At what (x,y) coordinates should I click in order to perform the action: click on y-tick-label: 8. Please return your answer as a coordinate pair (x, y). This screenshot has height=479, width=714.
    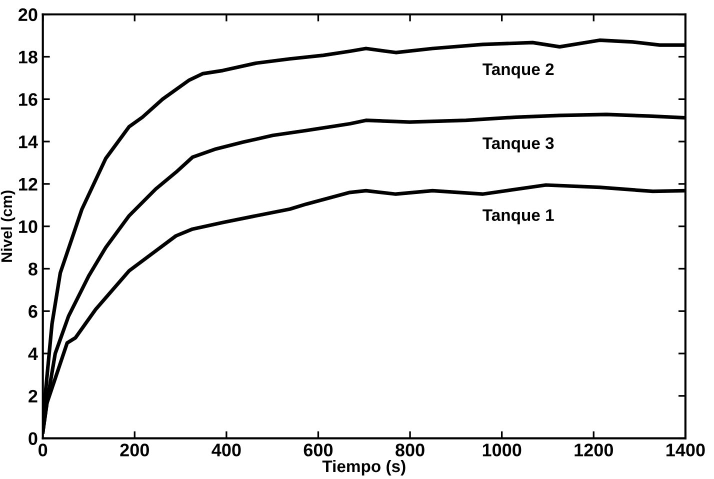
    Looking at the image, I should click on (33, 269).